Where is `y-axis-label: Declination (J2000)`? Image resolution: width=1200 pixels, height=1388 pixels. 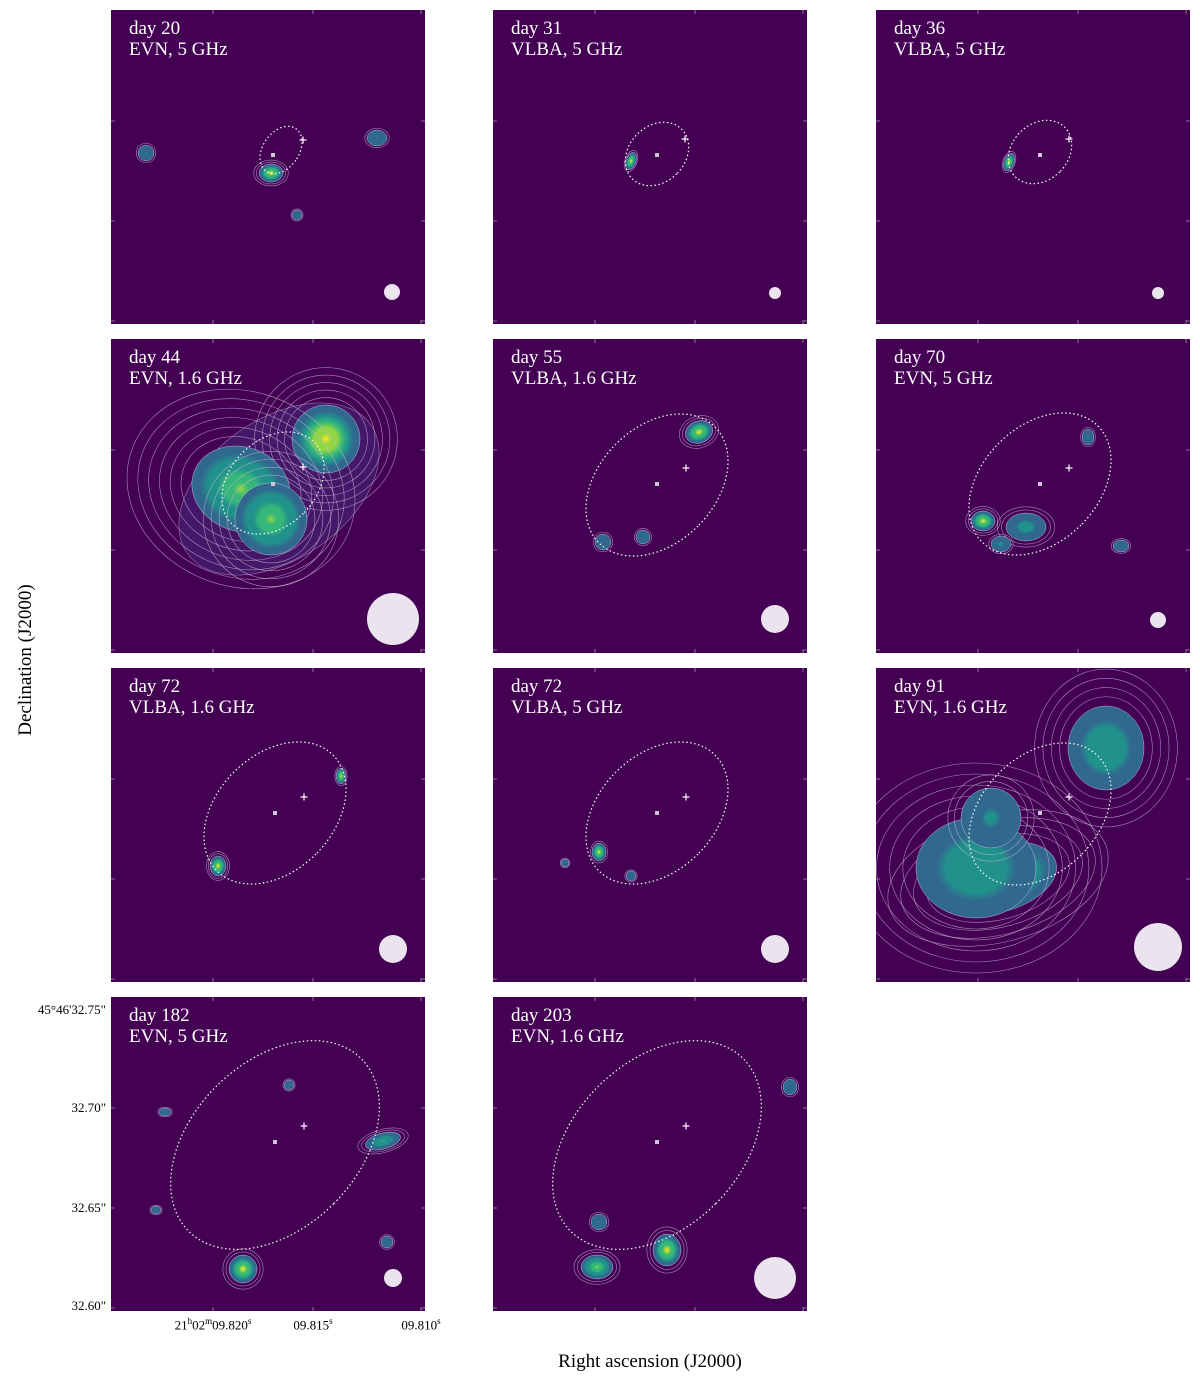
y-axis-label: Declination (J2000) is located at coordinates (25, 660).